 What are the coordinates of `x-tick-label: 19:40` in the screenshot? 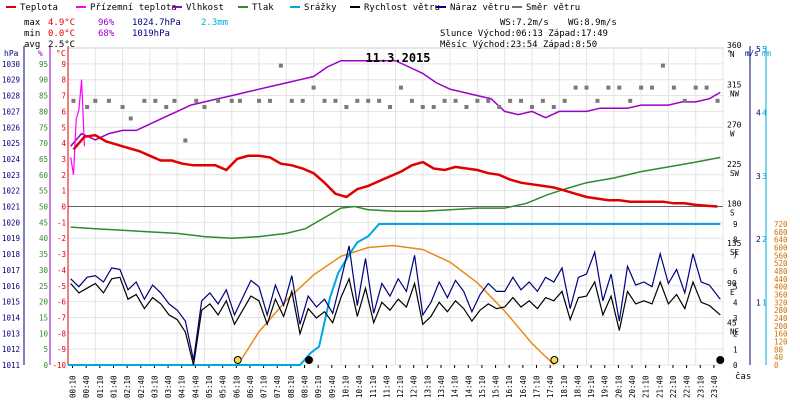 It's located at (605, 386).